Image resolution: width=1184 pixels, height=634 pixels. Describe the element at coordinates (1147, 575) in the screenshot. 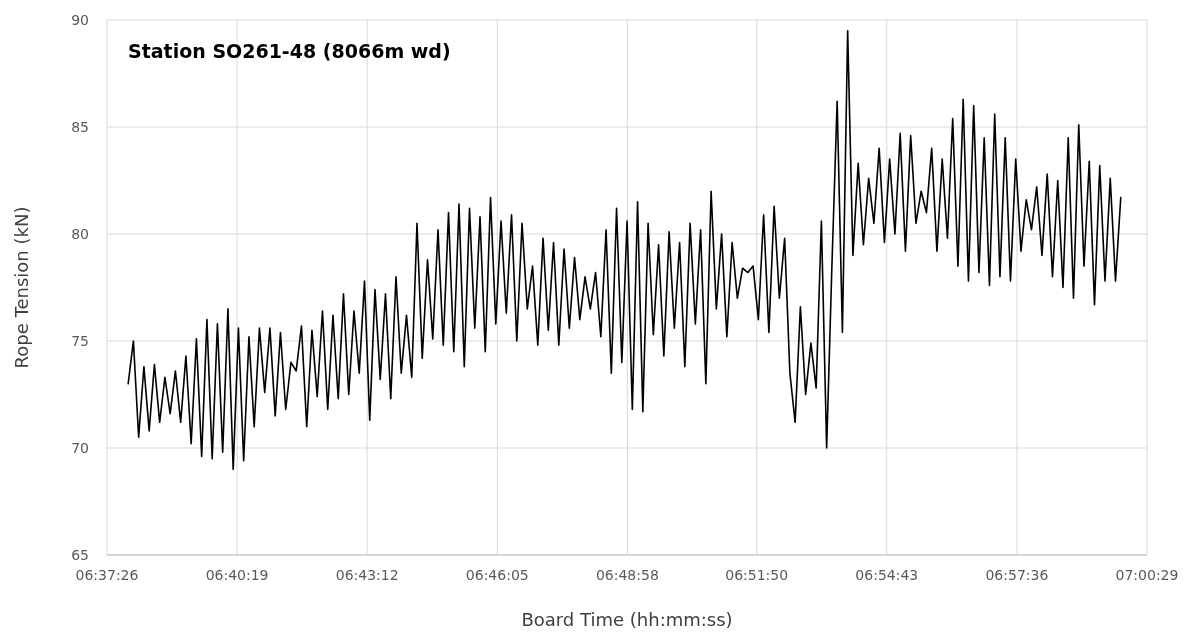

I see `x-tick-label: 07:00:29` at that location.